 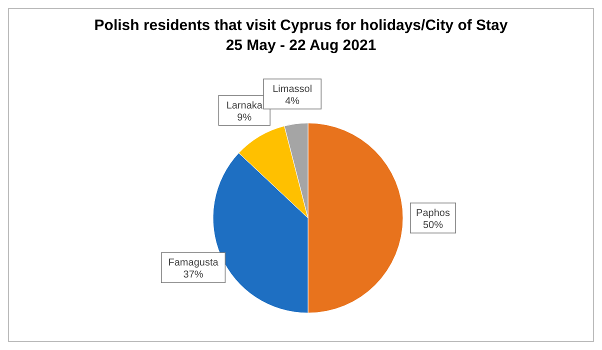 What do you see at coordinates (292, 89) in the screenshot?
I see `slice-label: Limassol` at bounding box center [292, 89].